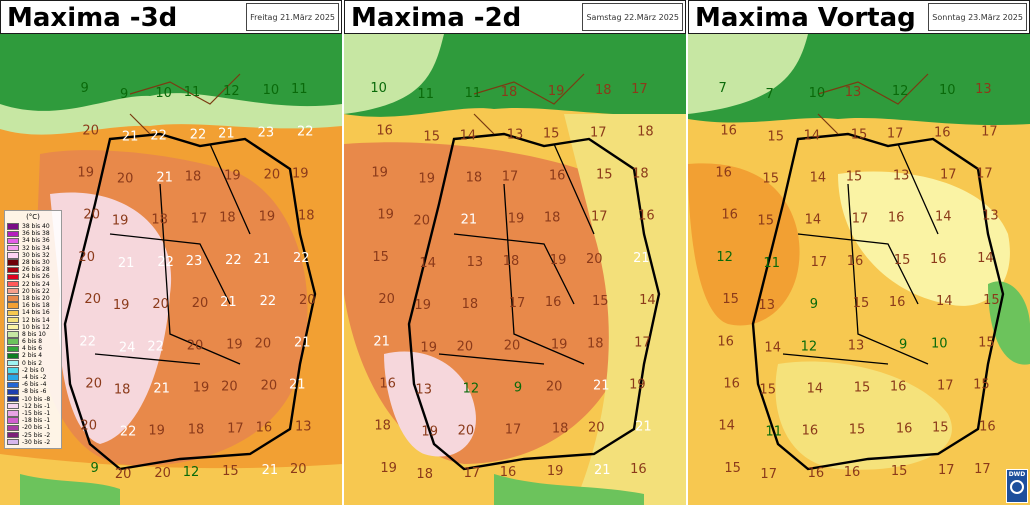  What do you see at coordinates (436, 18) in the screenshot?
I see `panel-title: Maxima -2d` at bounding box center [436, 18].